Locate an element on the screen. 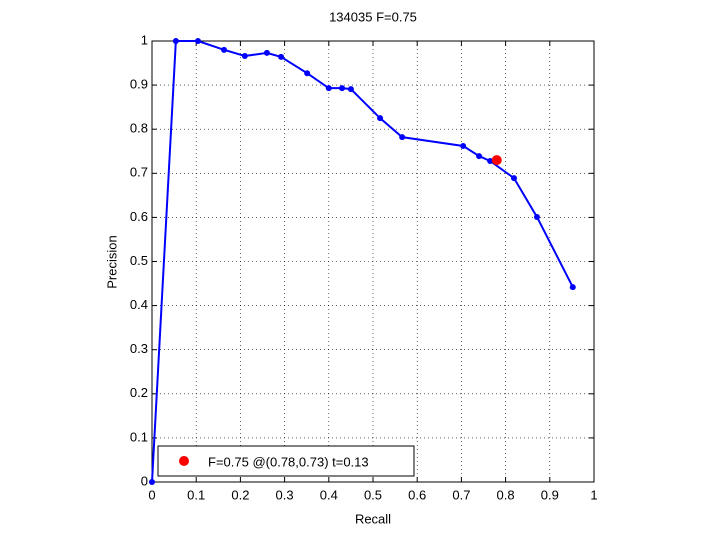 The image size is (720, 540). x-tick-label: 0.1 is located at coordinates (196, 494).